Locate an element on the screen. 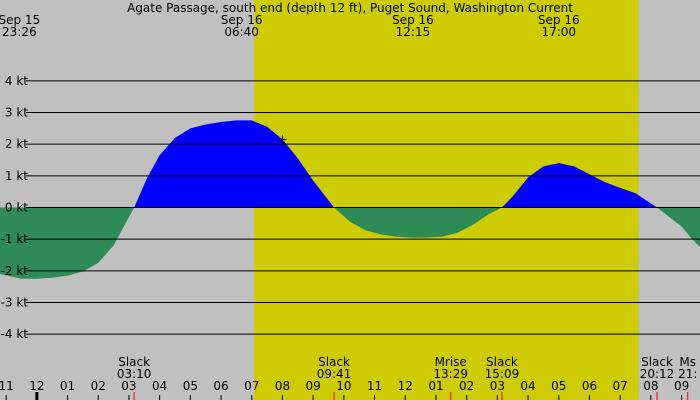  y-tick-label: -3 kt is located at coordinates (15, 303).